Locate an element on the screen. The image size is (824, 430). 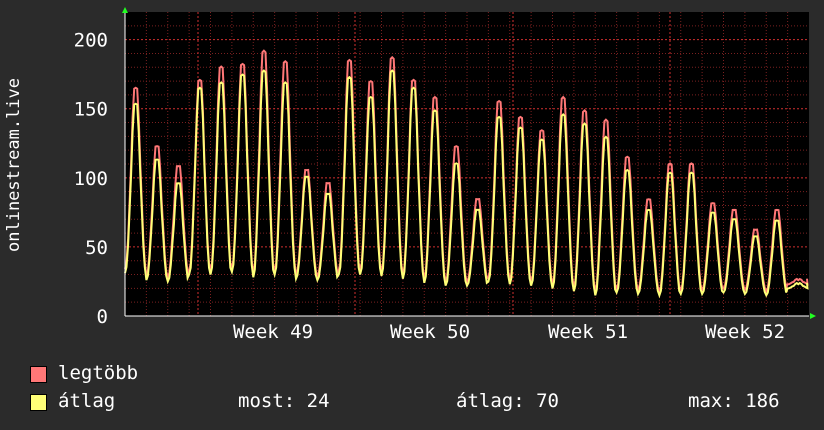
y-tick-label: 50 is located at coordinates (96, 248).